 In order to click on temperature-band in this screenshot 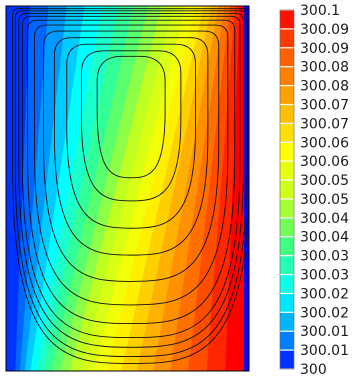, I will do `click(18, 188)`.